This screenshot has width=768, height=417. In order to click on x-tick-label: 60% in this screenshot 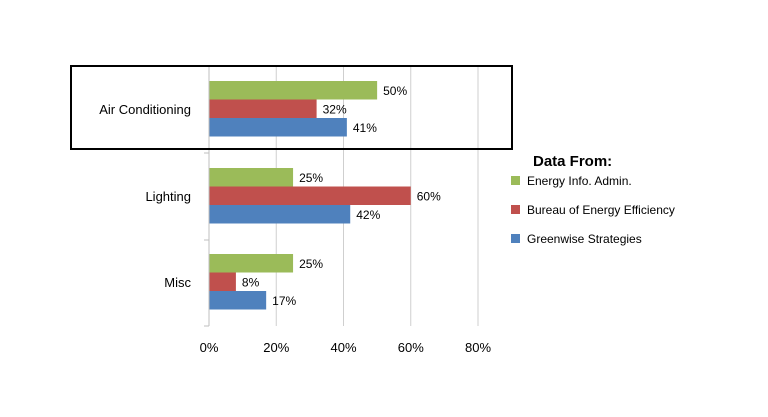, I will do `click(411, 347)`.